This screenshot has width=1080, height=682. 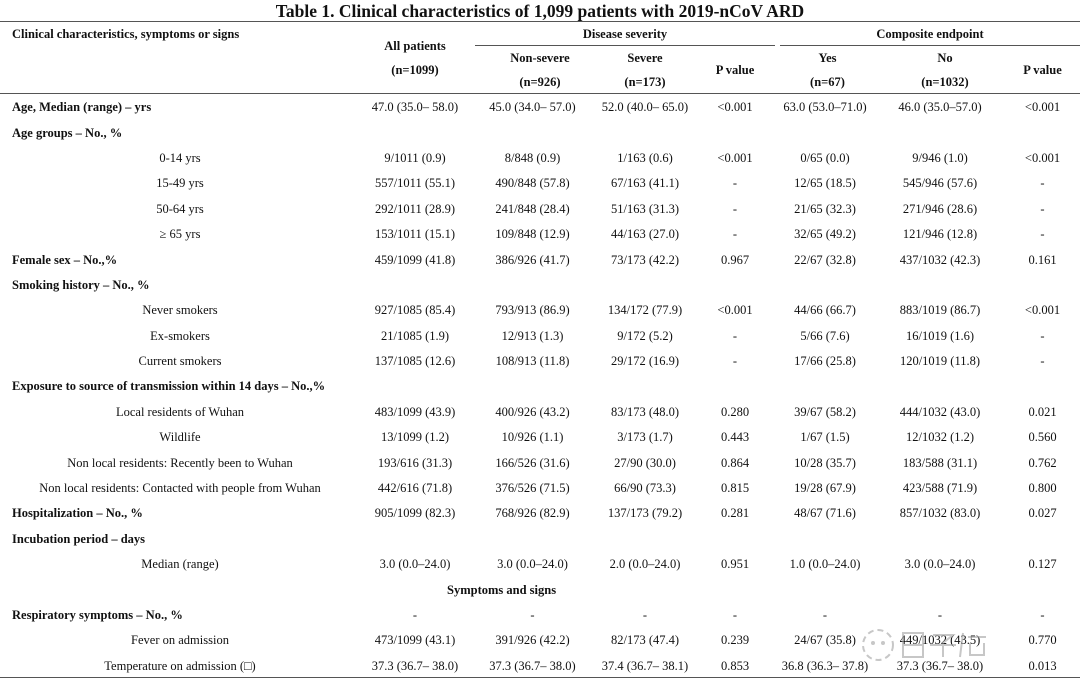 What do you see at coordinates (415, 46) in the screenshot?
I see `header-all-patients: All patients` at bounding box center [415, 46].